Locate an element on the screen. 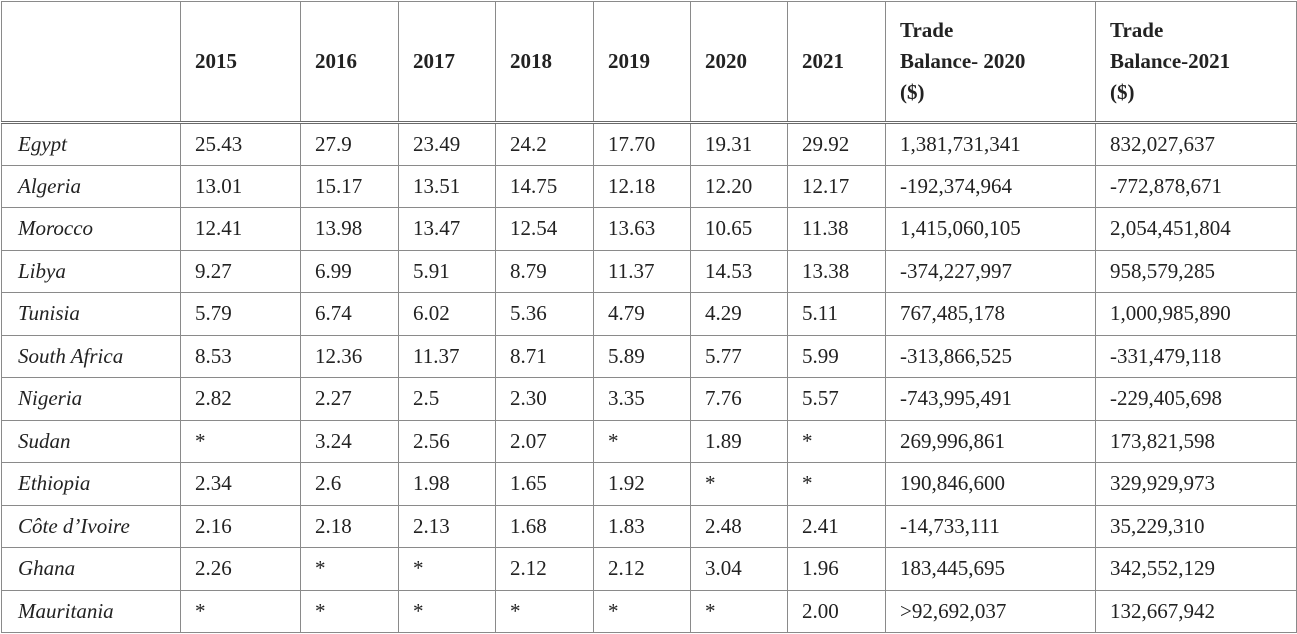 The image size is (1297, 634). table-cell: 12.54 is located at coordinates (544, 229).